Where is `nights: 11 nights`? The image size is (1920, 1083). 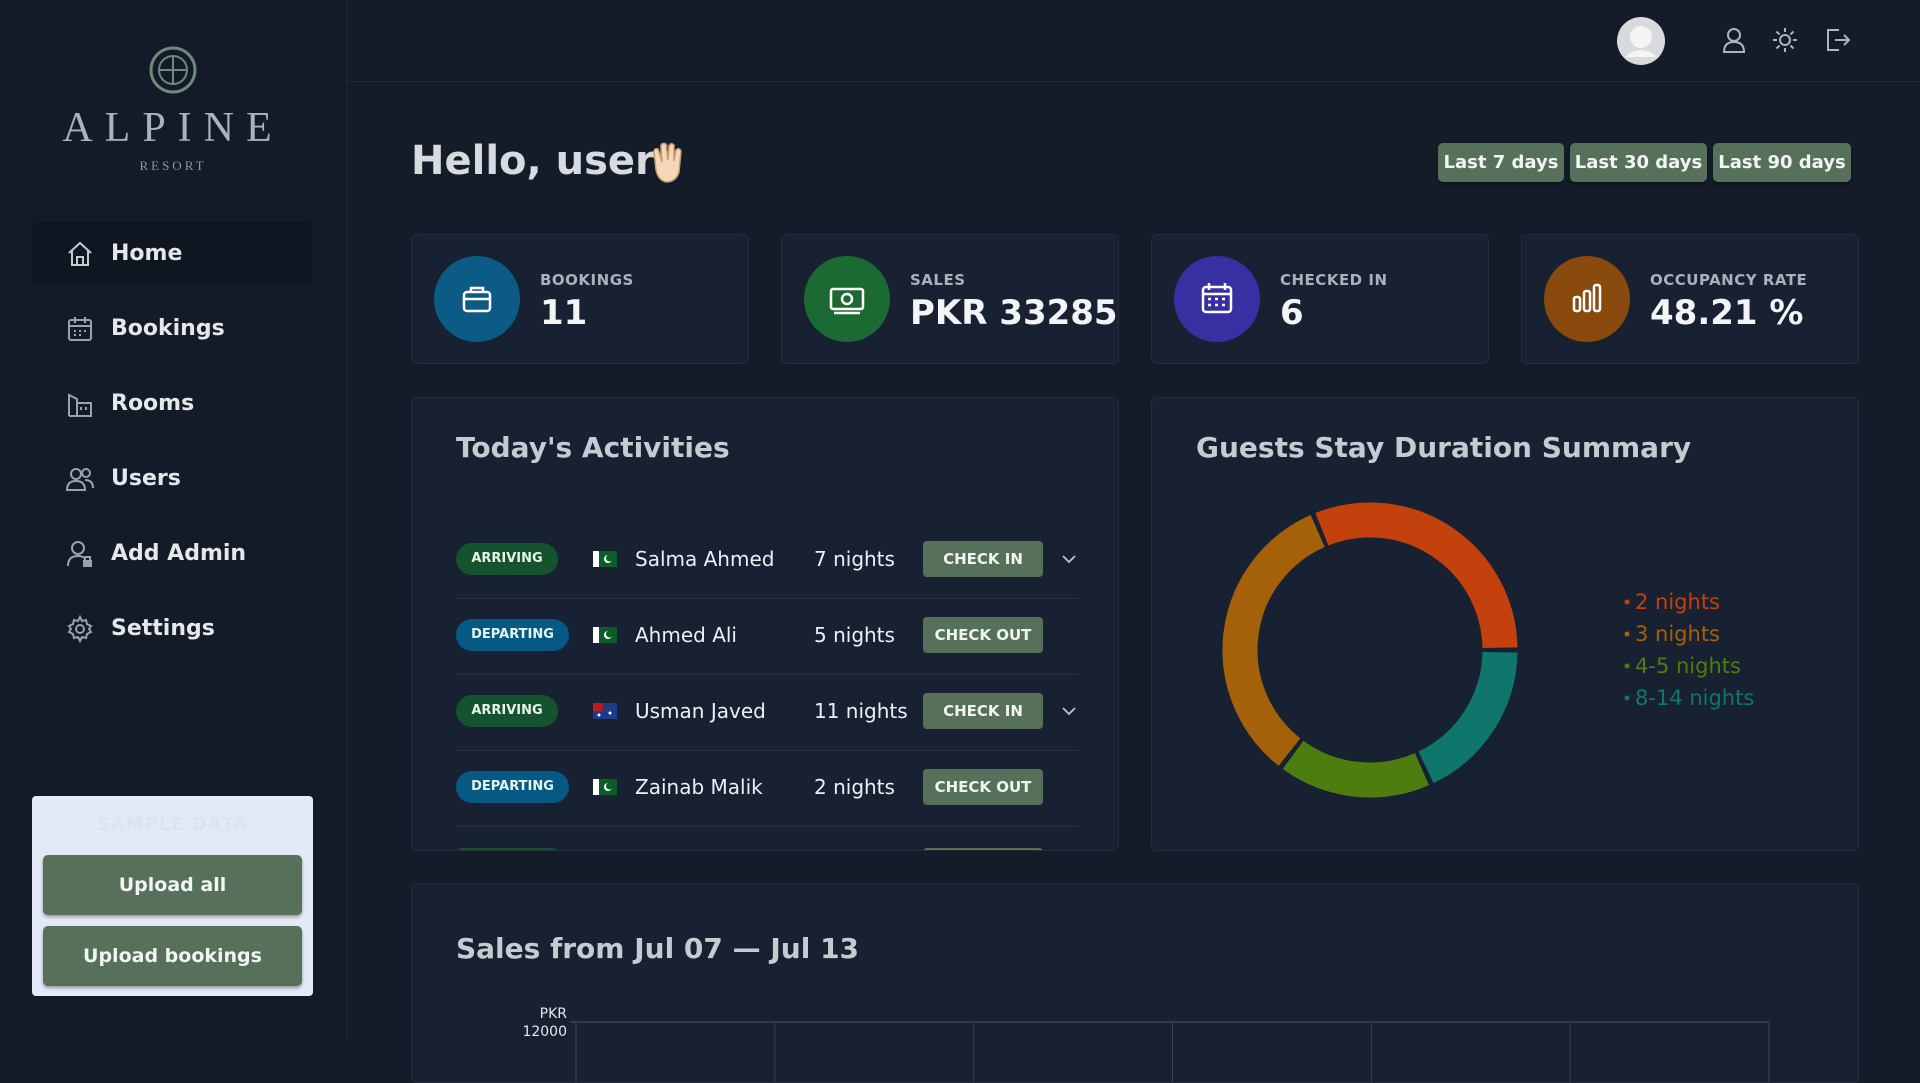
nights: 11 nights is located at coordinates (861, 711).